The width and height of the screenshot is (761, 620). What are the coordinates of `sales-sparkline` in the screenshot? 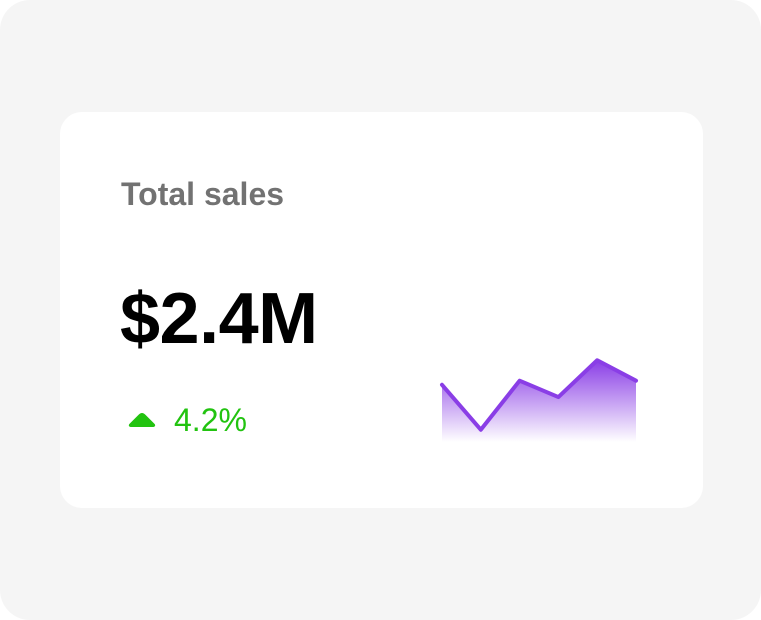 It's located at (539, 400).